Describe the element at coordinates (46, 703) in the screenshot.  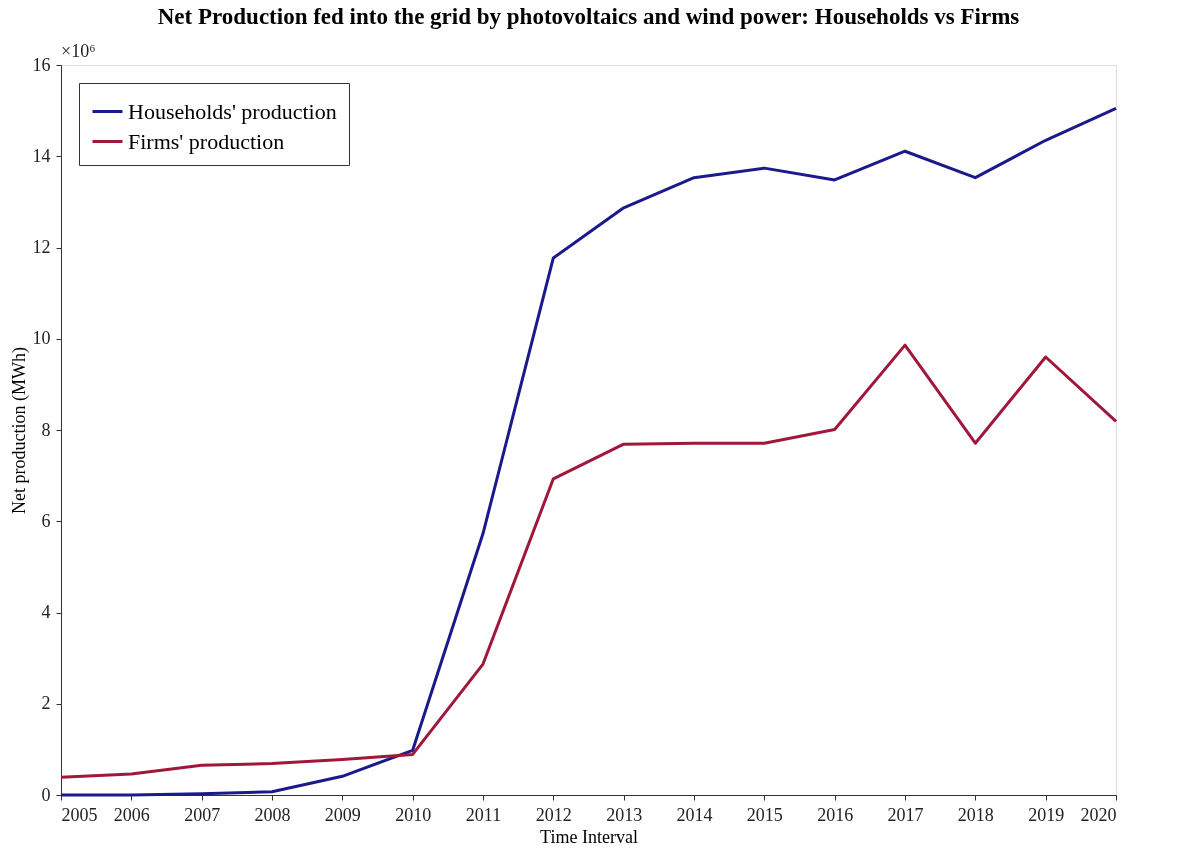
I see `y-tick-label: 2` at that location.